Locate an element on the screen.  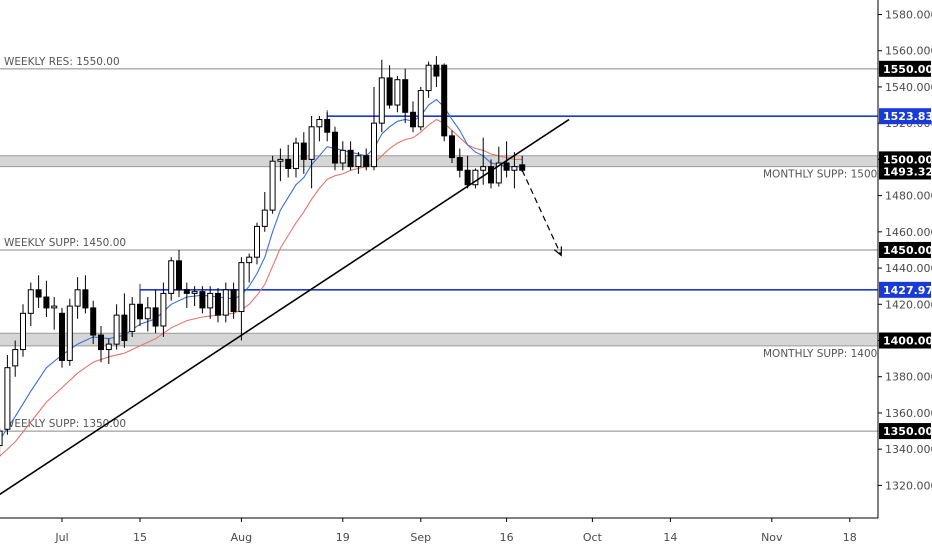
x-tick-label: 16 is located at coordinates (507, 537).